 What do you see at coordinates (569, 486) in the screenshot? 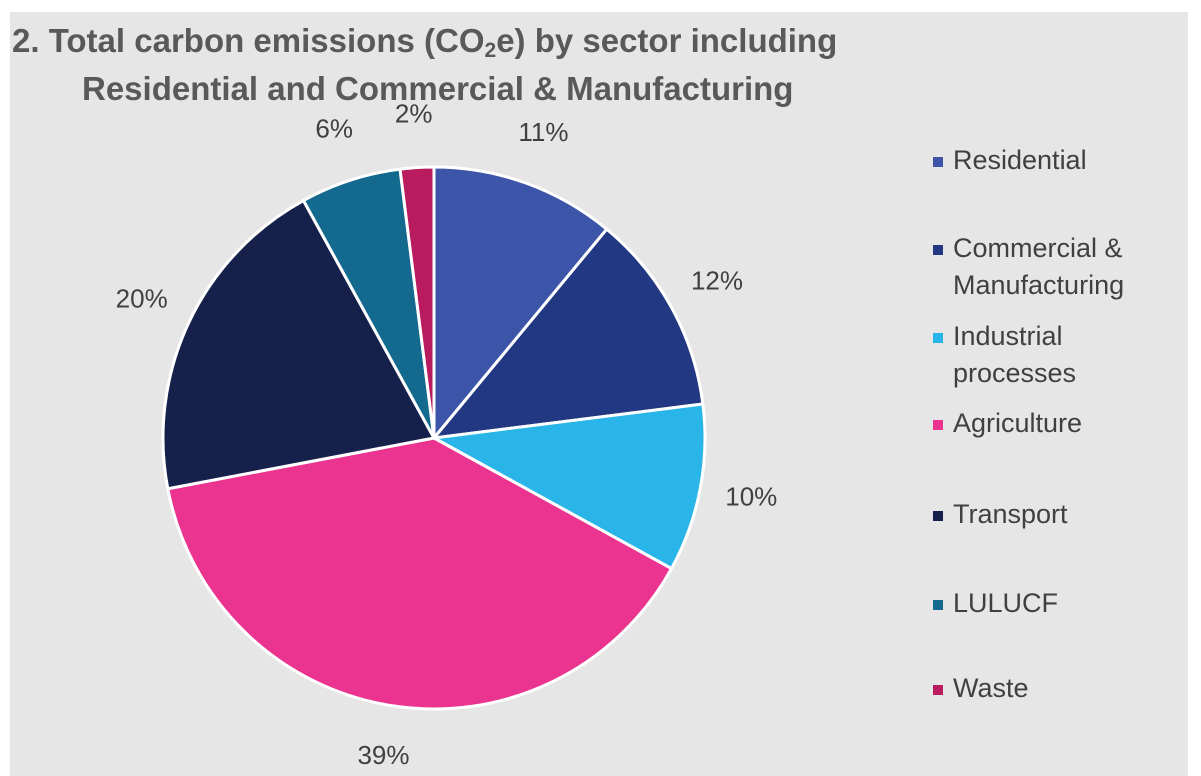
I see `pie-slice-industrial-processes` at bounding box center [569, 486].